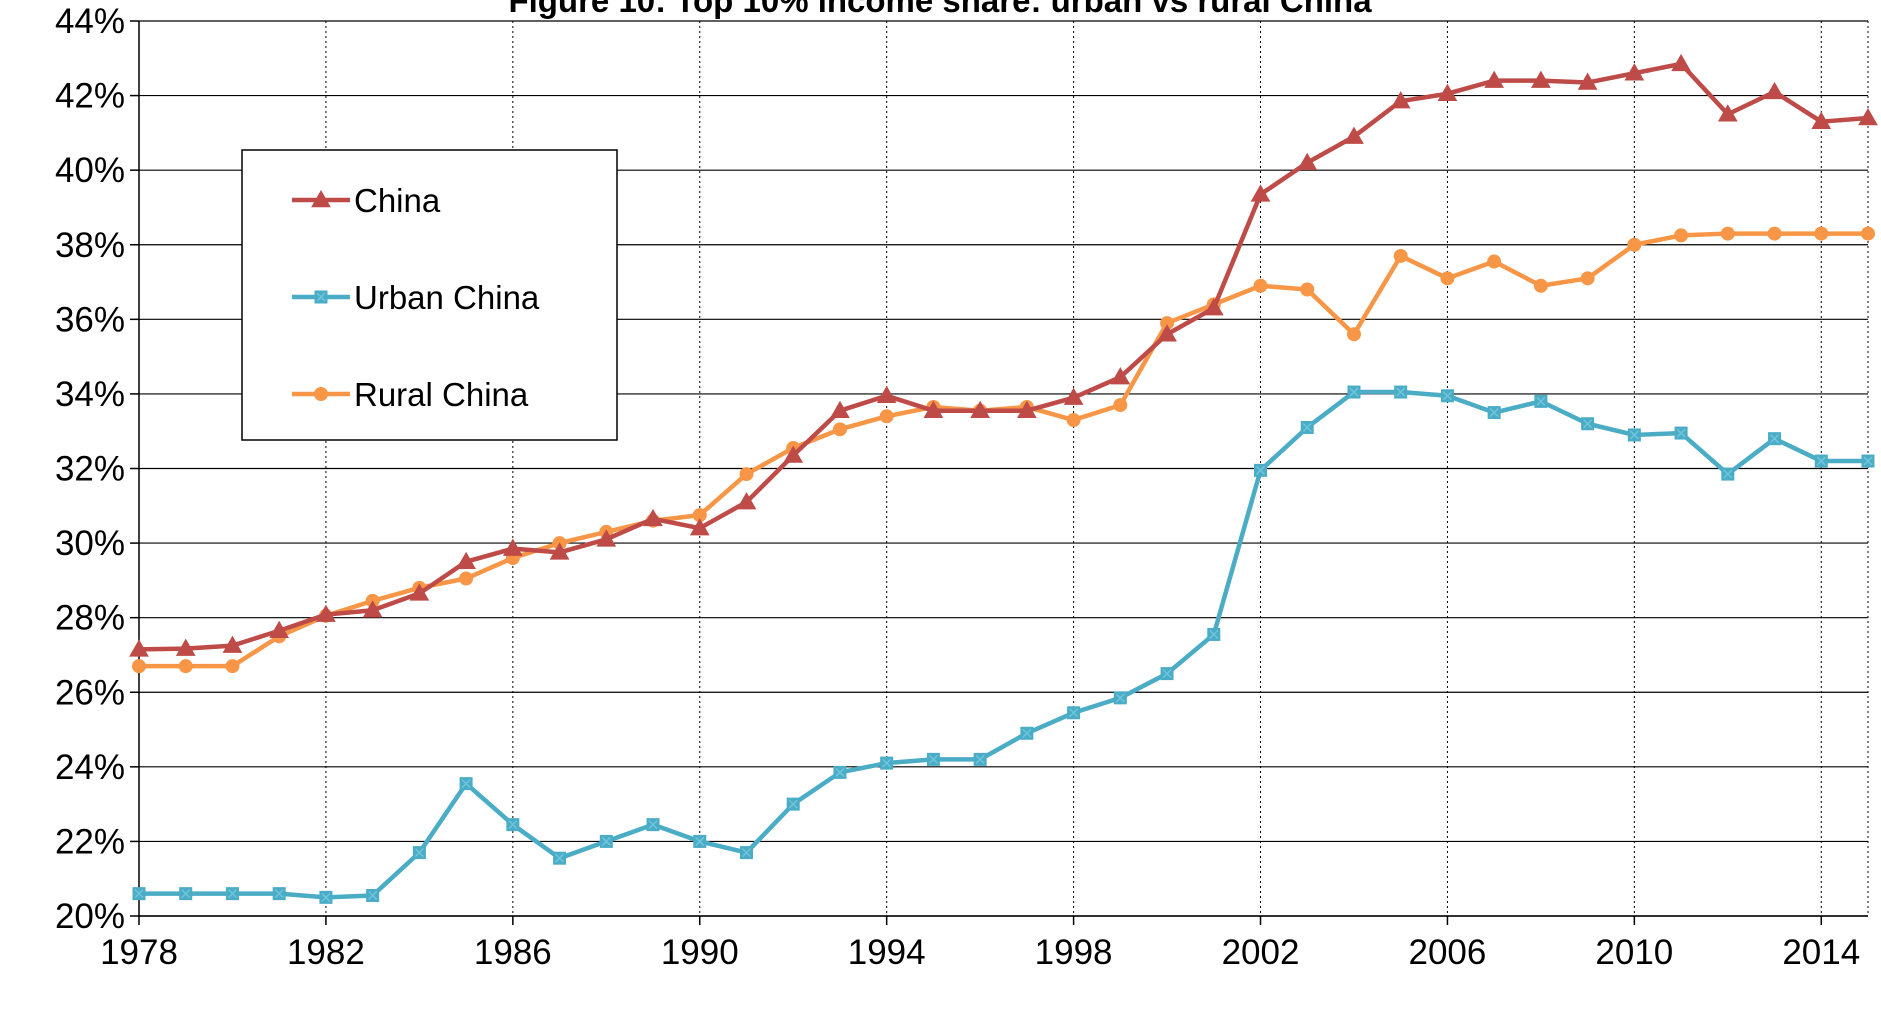  I want to click on y-tick-label: 44%, so click(90, 21).